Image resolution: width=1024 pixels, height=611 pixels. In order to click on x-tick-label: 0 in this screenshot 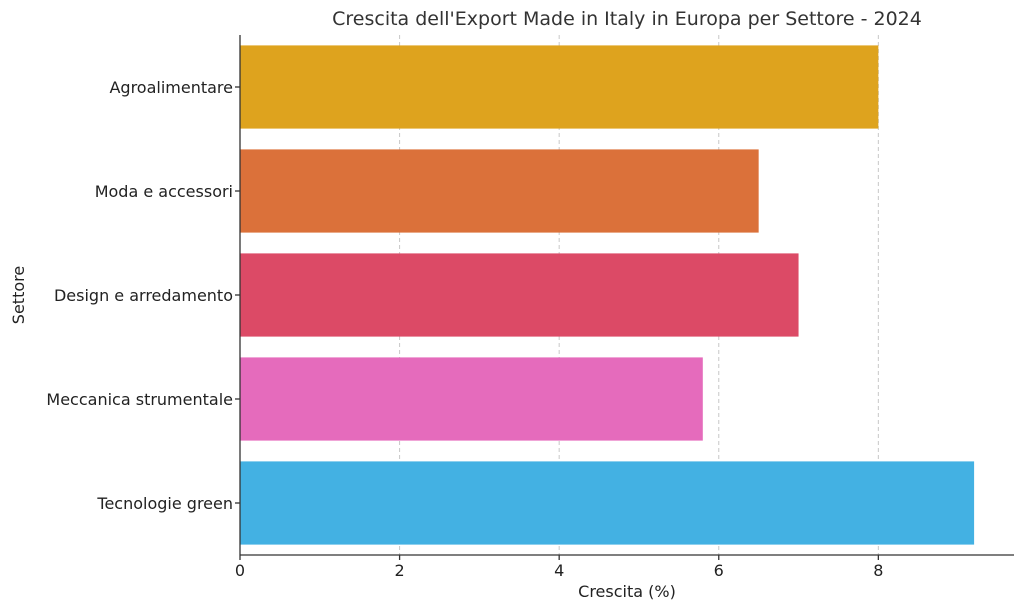, I will do `click(240, 570)`.